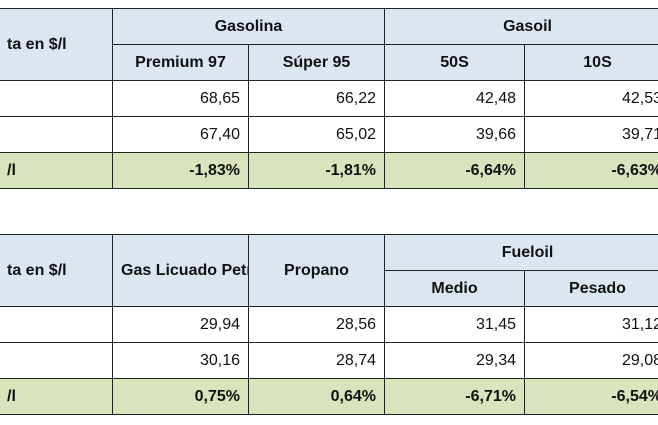 This screenshot has height=425, width=658. What do you see at coordinates (454, 360) in the screenshot?
I see `price-cell: 29,34` at bounding box center [454, 360].